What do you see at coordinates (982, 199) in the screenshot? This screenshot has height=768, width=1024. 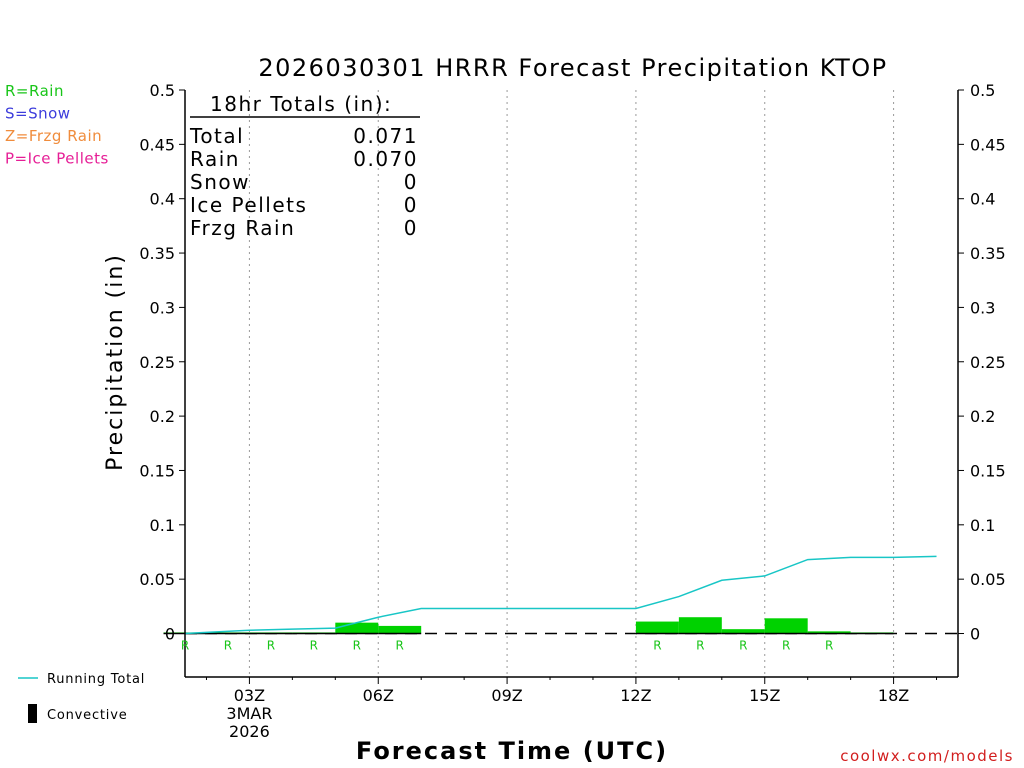 I see `y-tick-label-right-8: 0.4` at bounding box center [982, 199].